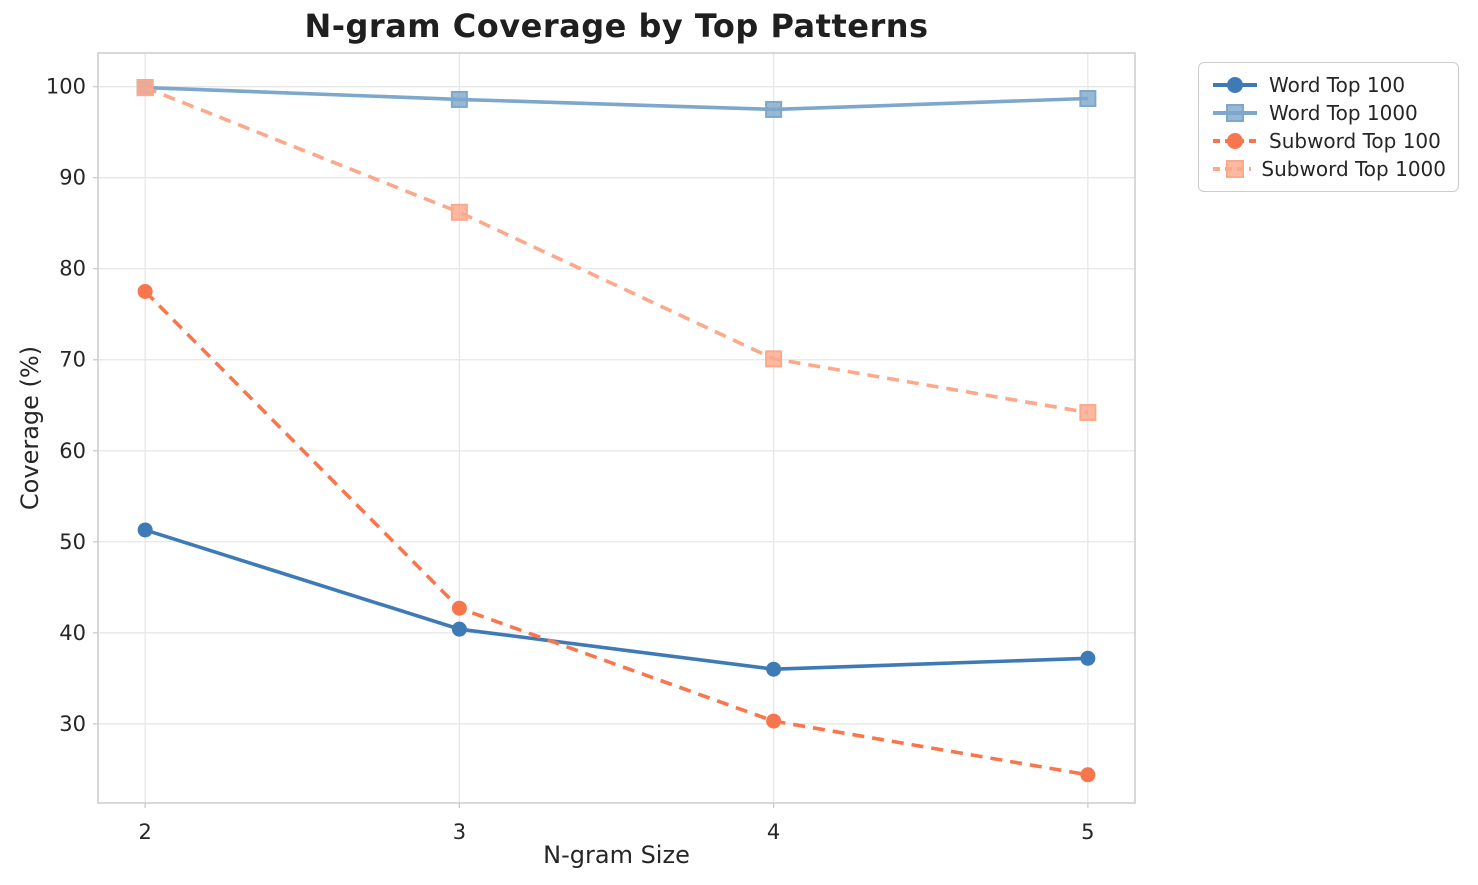 The width and height of the screenshot is (1478, 885). I want to click on marker-word-top-100-x2, so click(145, 530).